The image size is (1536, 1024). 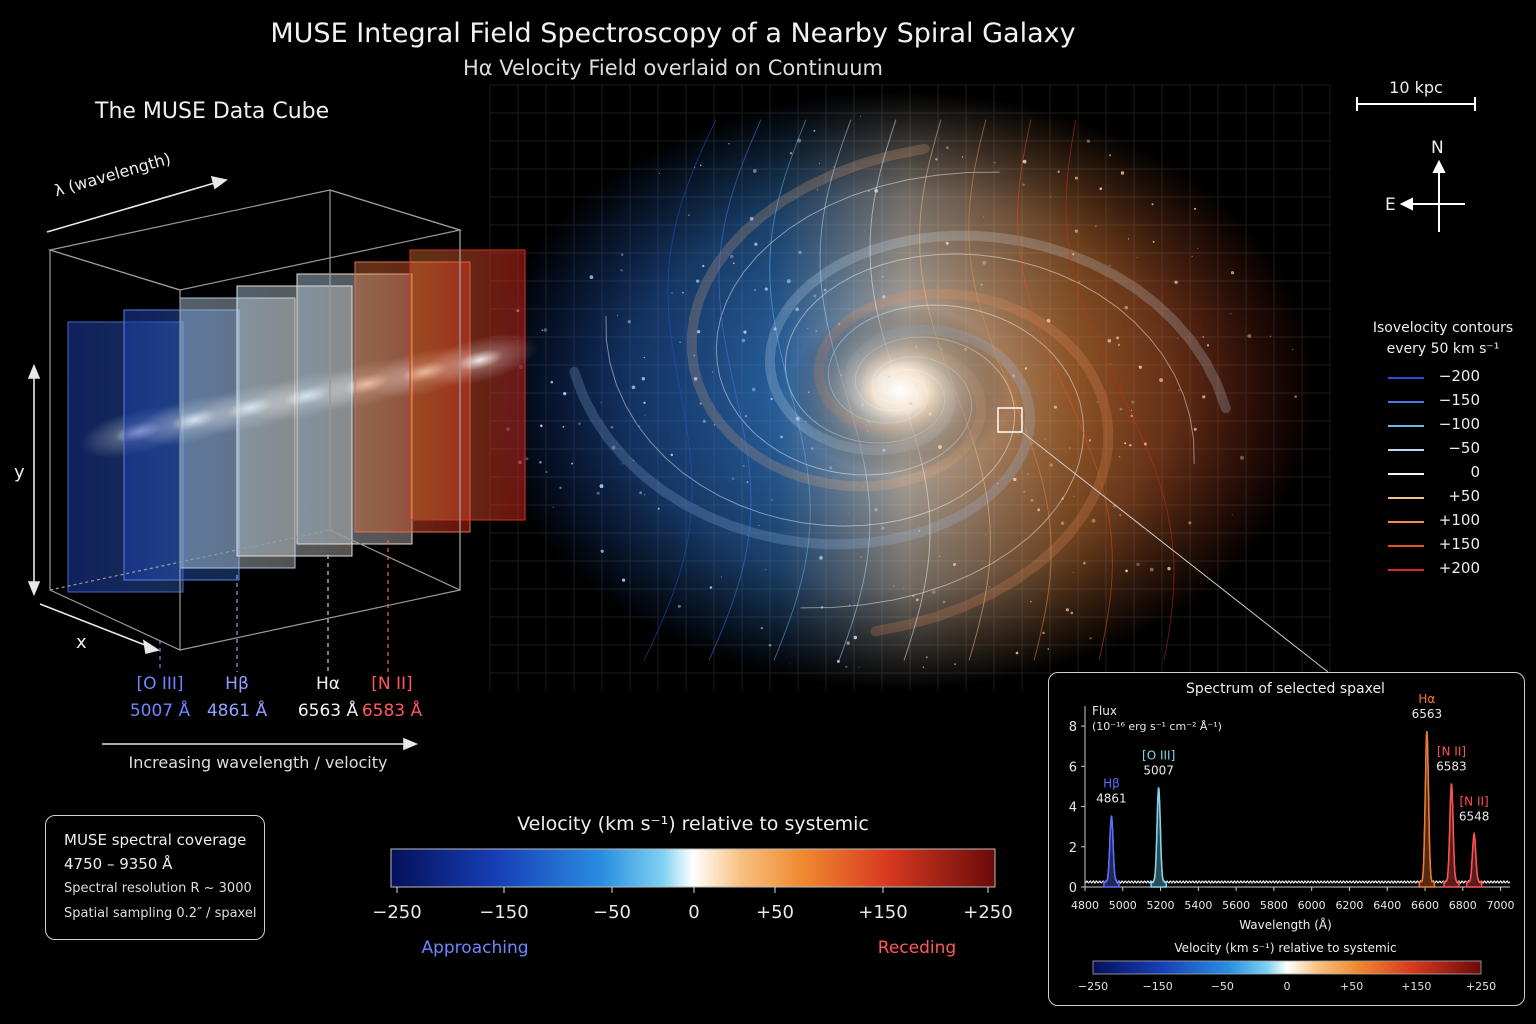 I want to click on emission-line-name: Hα, so click(x=328, y=684).